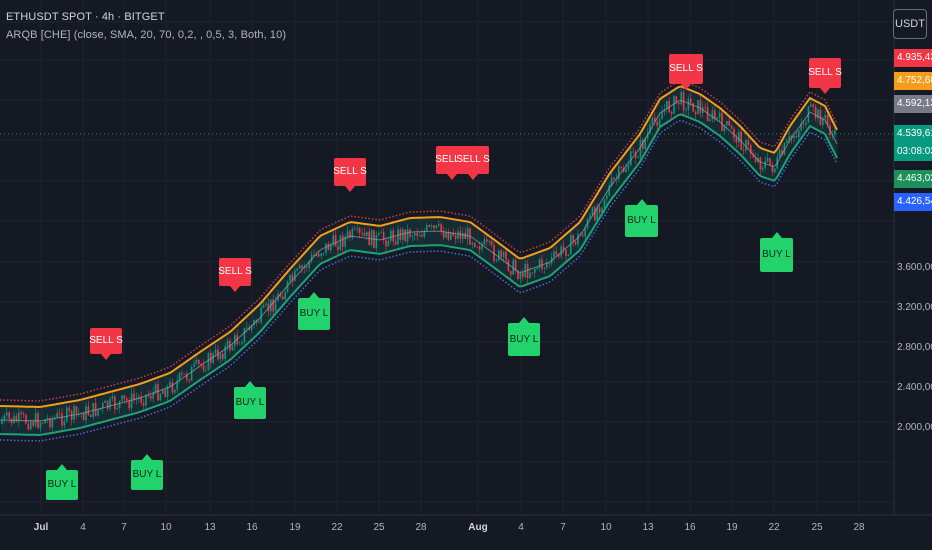 The image size is (932, 550). Describe the element at coordinates (817, 527) in the screenshot. I see `time-axis-label: 25` at that location.